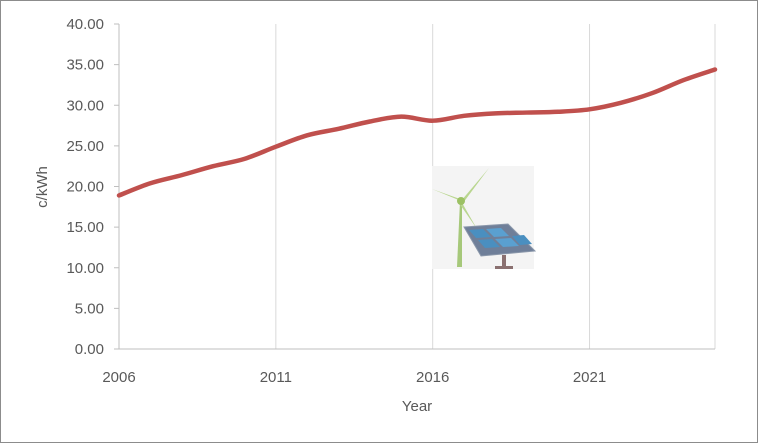 The height and width of the screenshot is (447, 758). Describe the element at coordinates (589, 377) in the screenshot. I see `x-tick-label: 2021` at that location.